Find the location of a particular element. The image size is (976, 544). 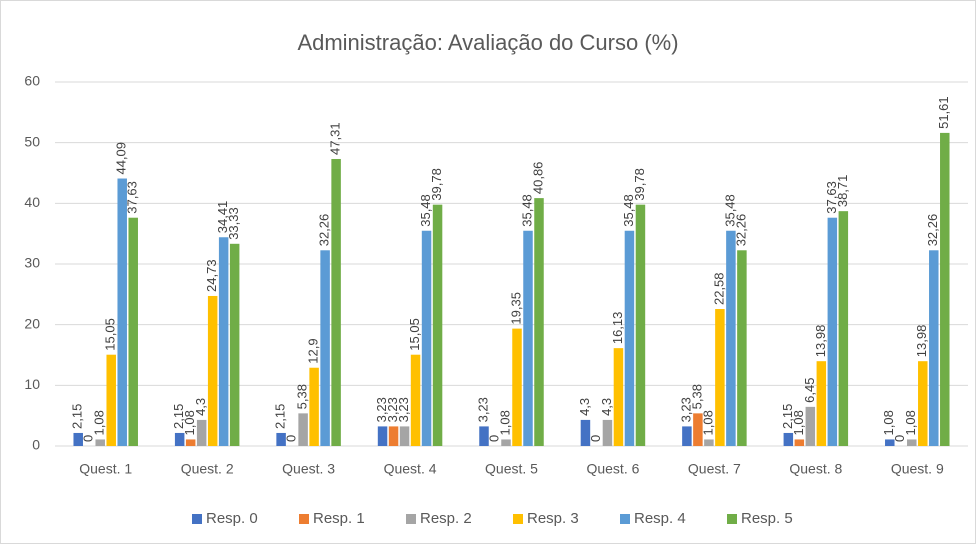

y-tick-label: 40 is located at coordinates (32, 202).